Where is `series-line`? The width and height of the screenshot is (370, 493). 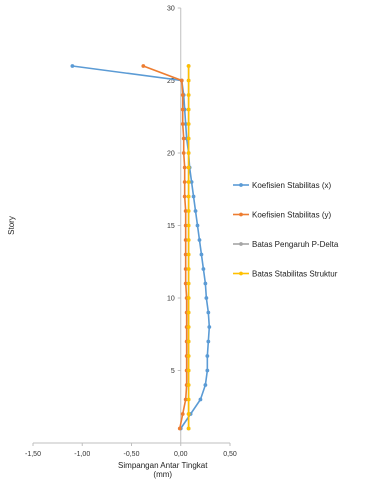 series-line is located at coordinates (165, 247).